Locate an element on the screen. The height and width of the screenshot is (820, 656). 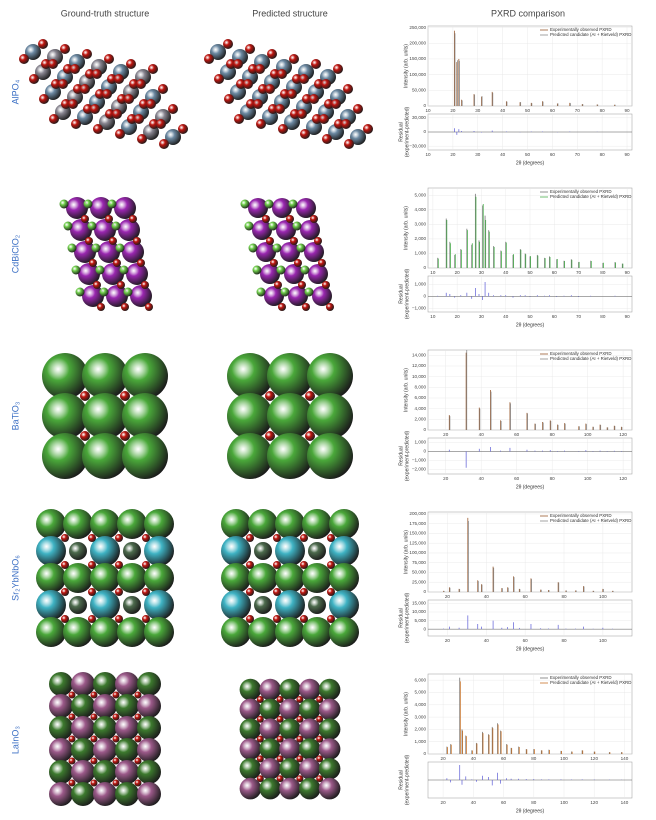
x-tick-label: 120 is located at coordinates (594, 758).